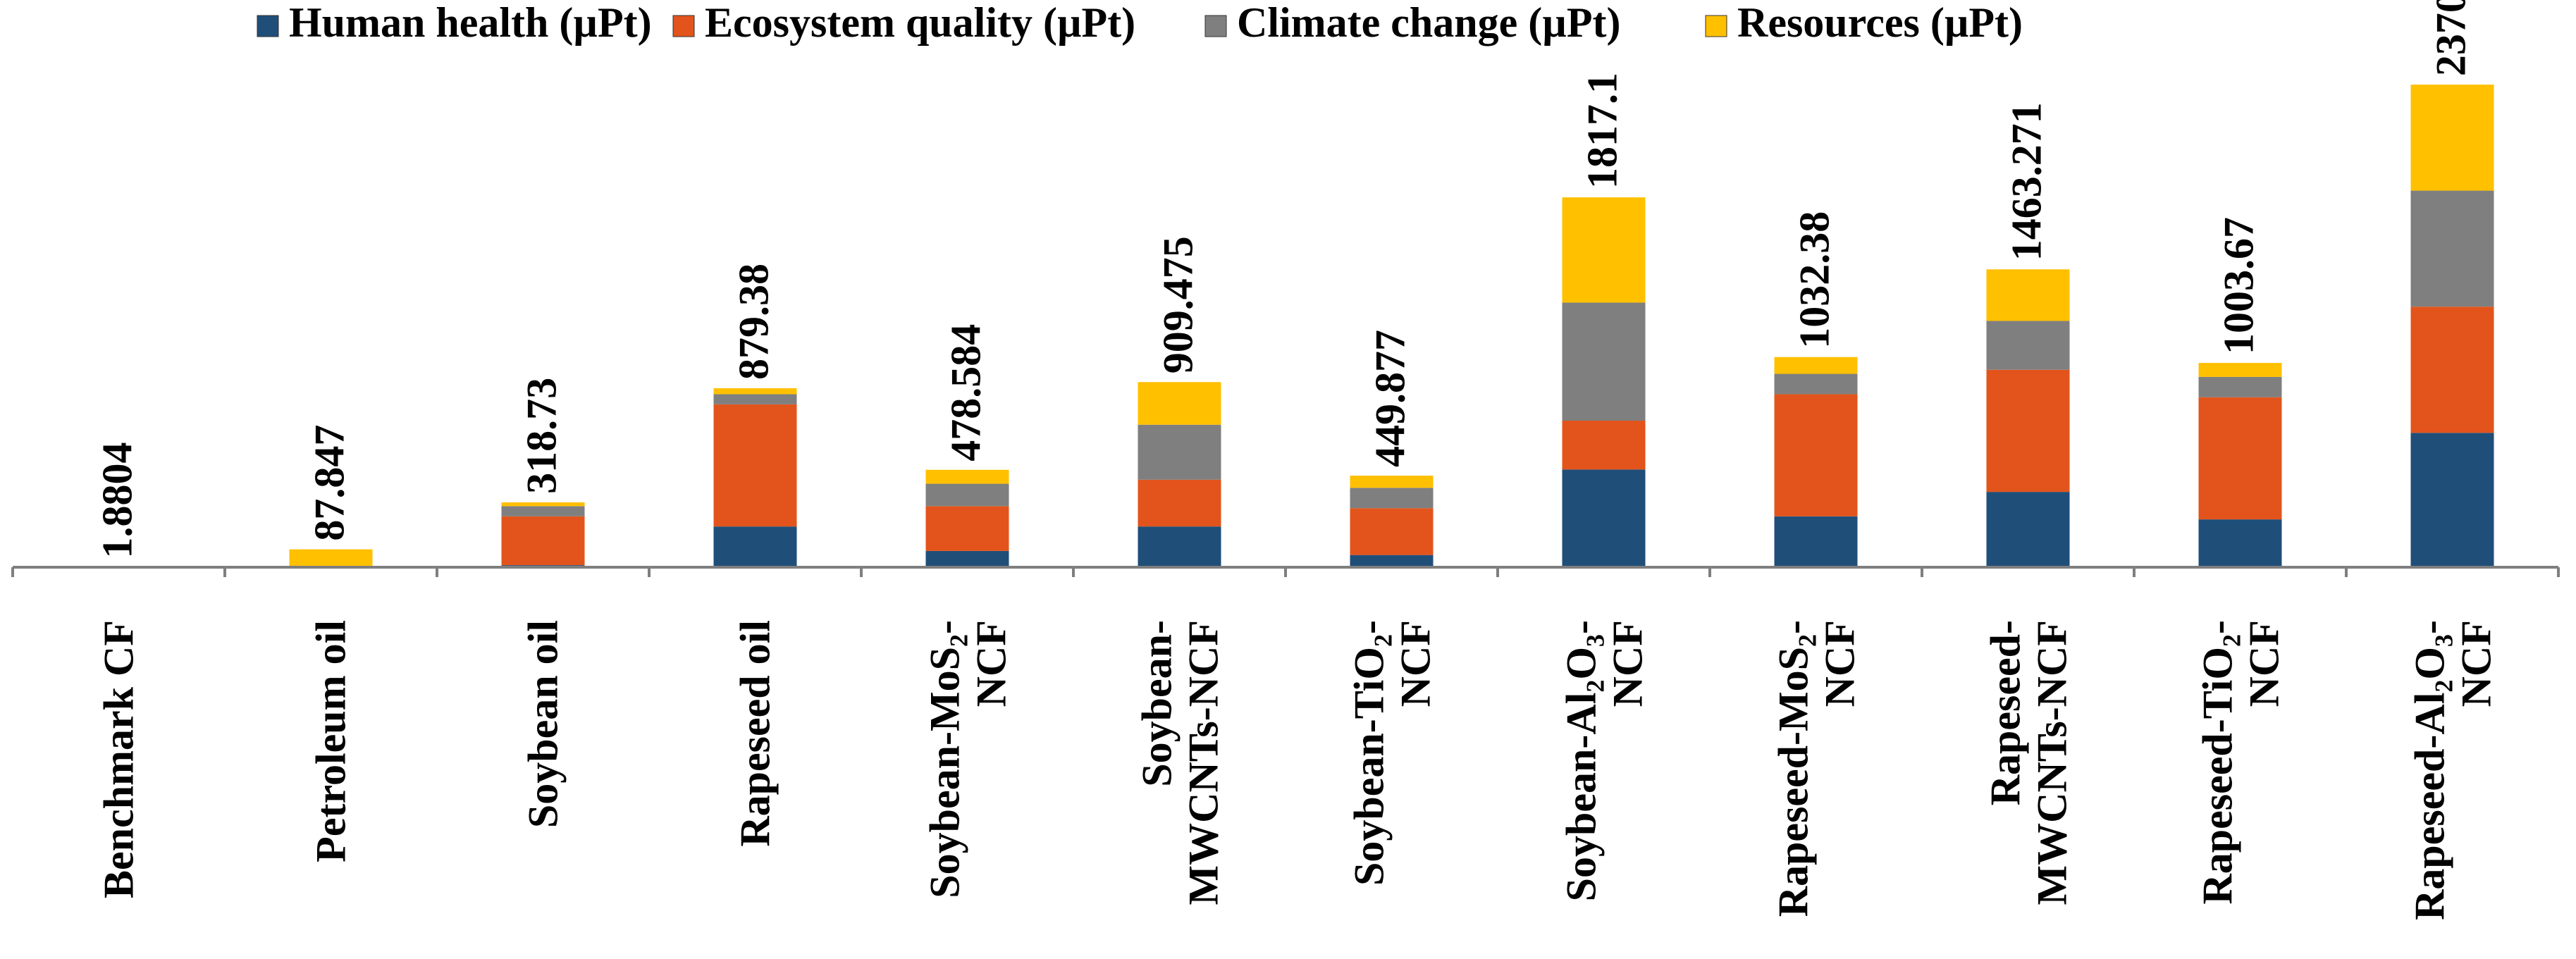  What do you see at coordinates (2239, 285) in the screenshot?
I see `total-label-11: 1003.67` at bounding box center [2239, 285].